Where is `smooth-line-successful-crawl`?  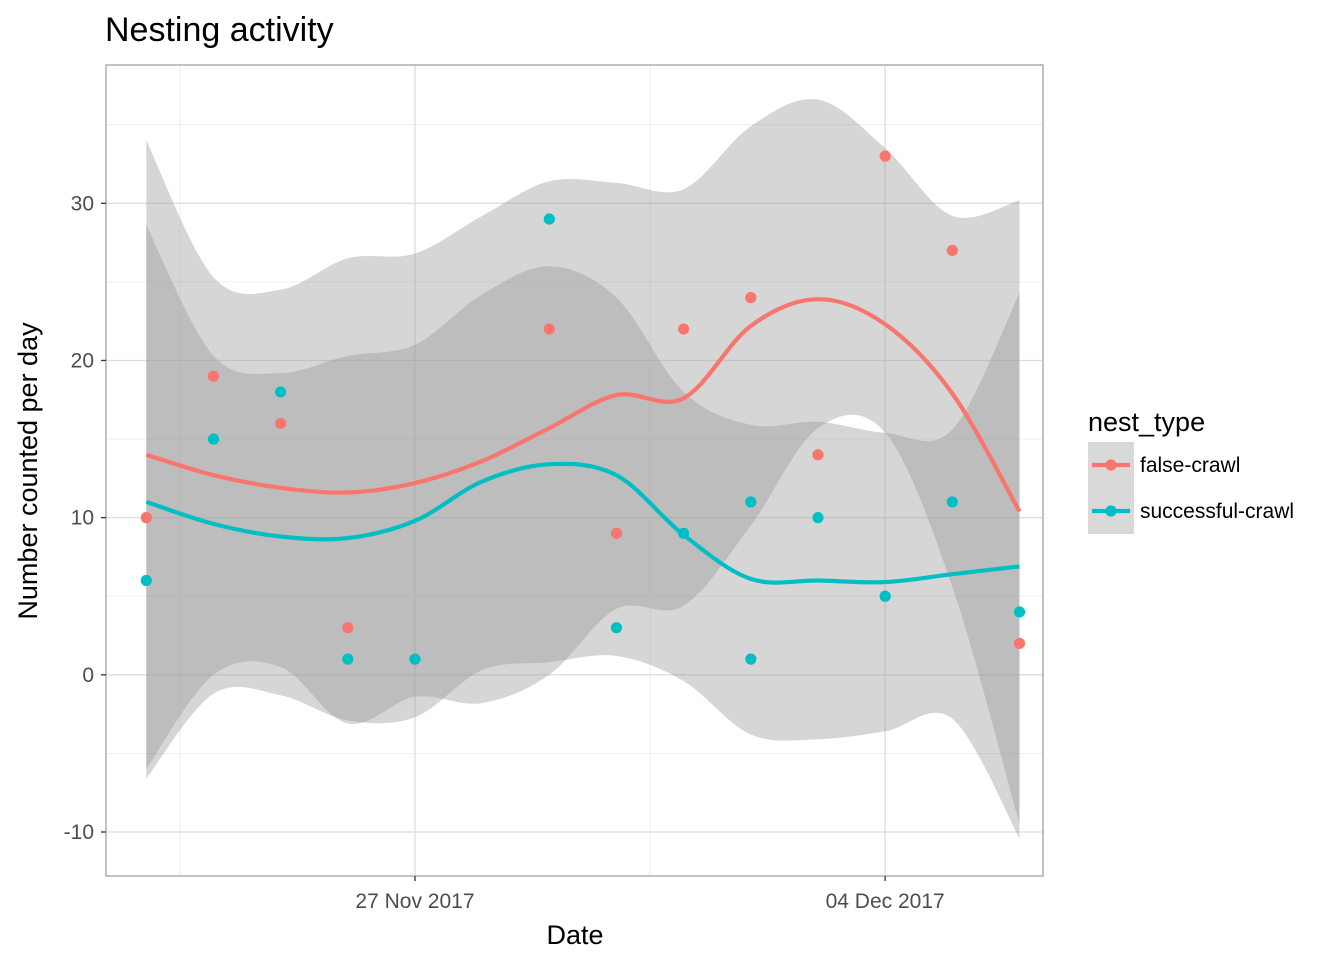
smooth-line-successful-crawl is located at coordinates (582, 523).